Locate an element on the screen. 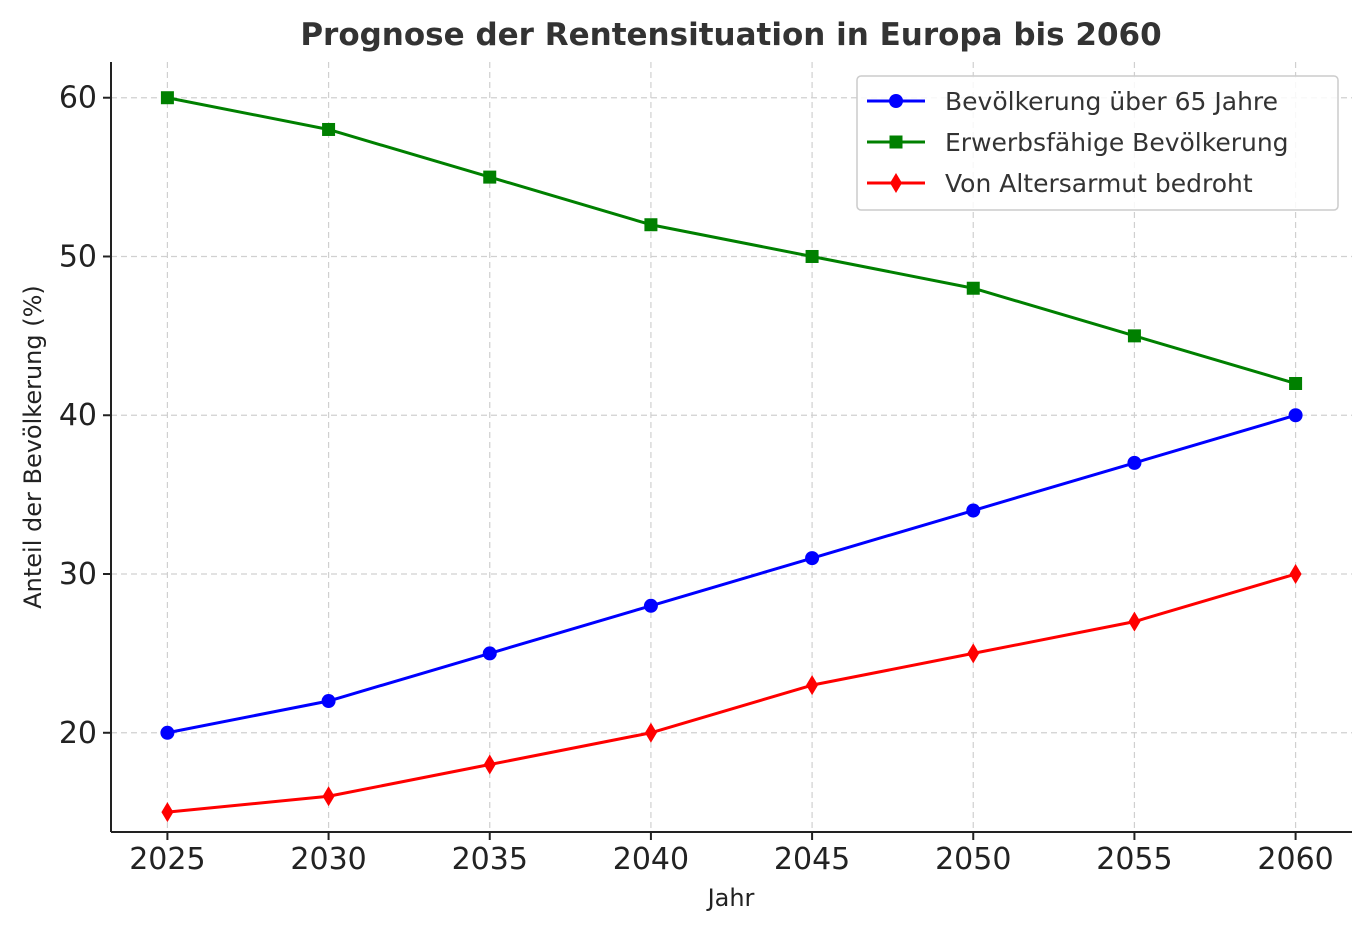 This screenshot has width=1371, height=934. x-tick-label: 2040 is located at coordinates (651, 859).